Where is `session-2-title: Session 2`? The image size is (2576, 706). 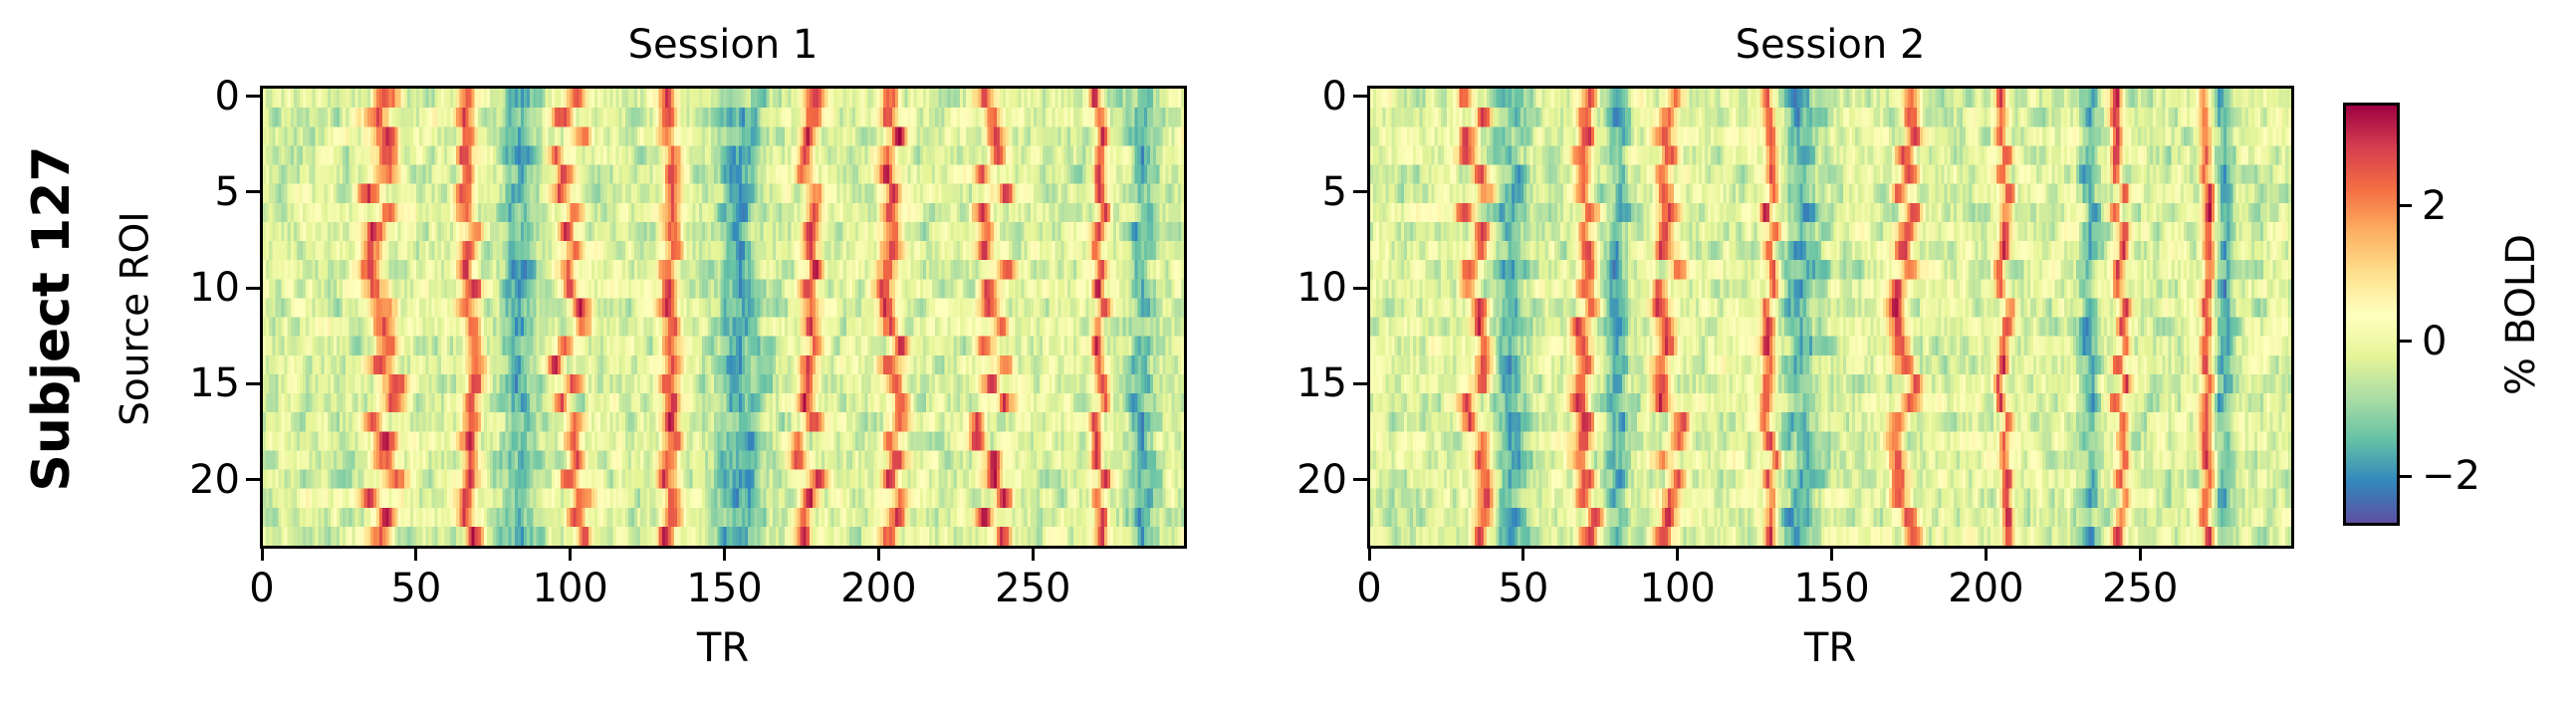 session-2-title: Session 2 is located at coordinates (1830, 45).